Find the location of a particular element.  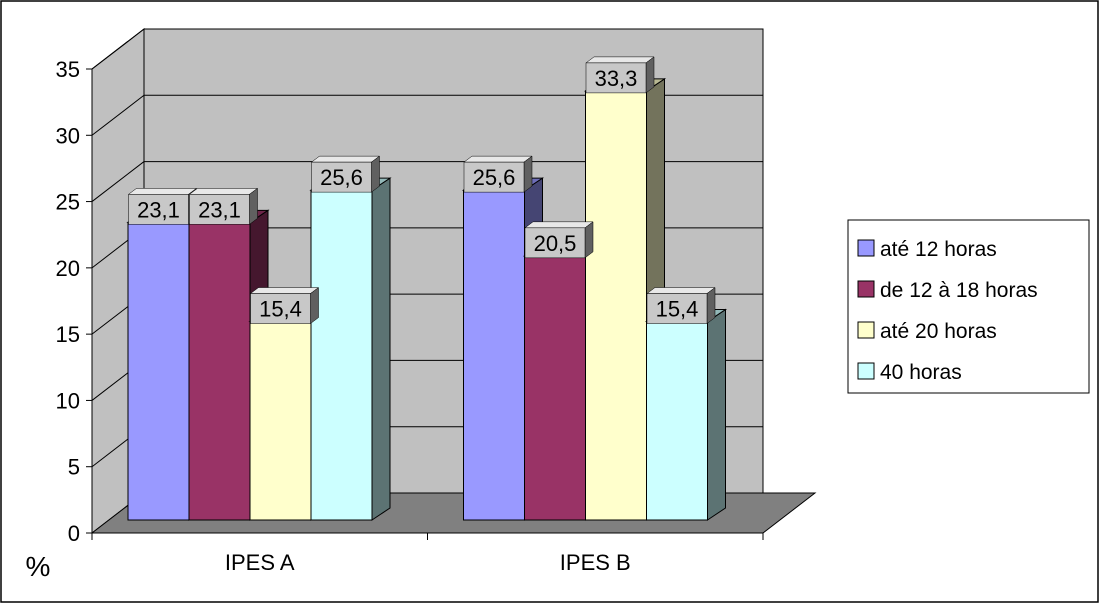

data-label-text: 33,3 is located at coordinates (616, 78).